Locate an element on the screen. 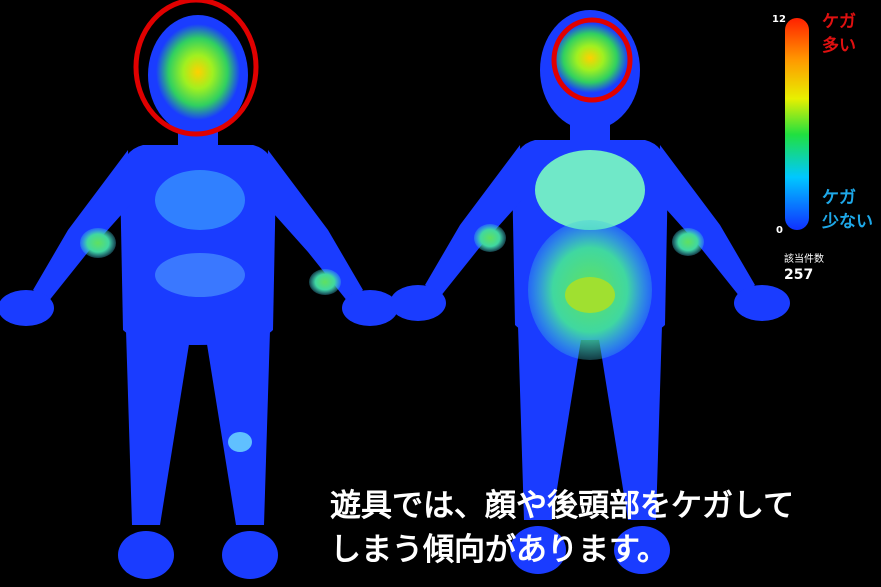  low-label: ケガ is located at coordinates (839, 198).